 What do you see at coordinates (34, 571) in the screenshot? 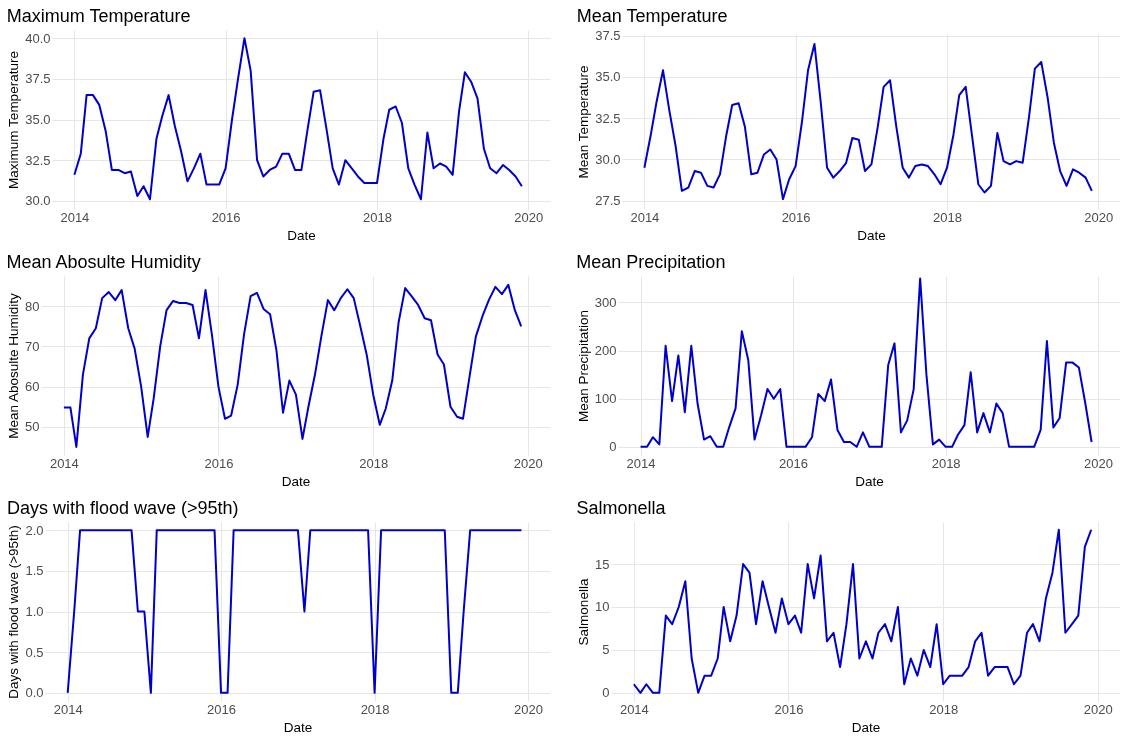
I see `y-tick-label: 1.5` at bounding box center [34, 571].